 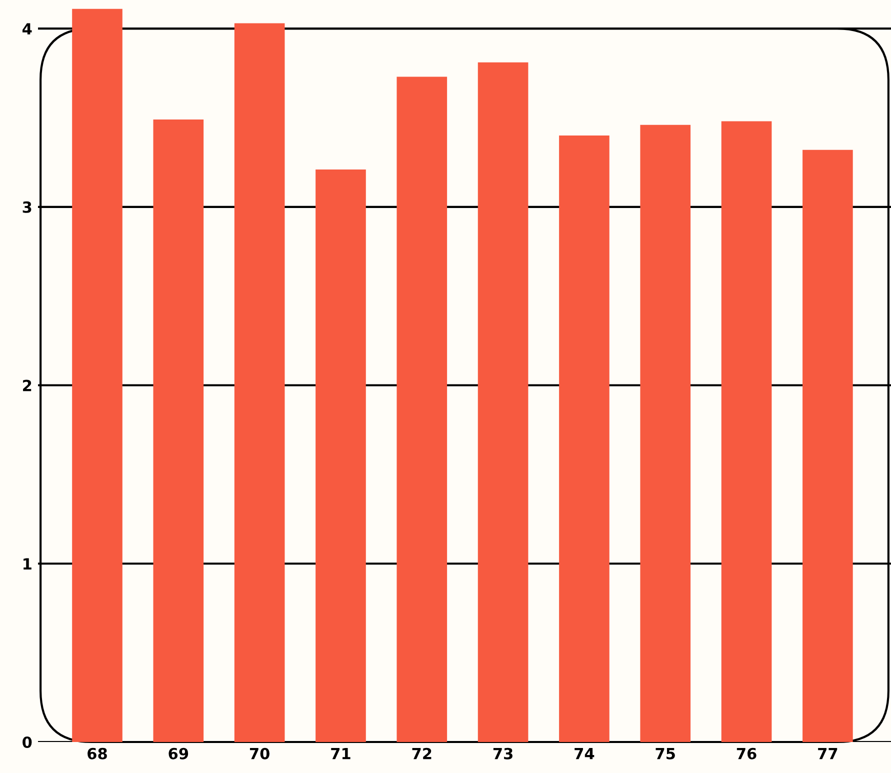 What do you see at coordinates (97, 754) in the screenshot?
I see `x-tick-label: 68` at bounding box center [97, 754].